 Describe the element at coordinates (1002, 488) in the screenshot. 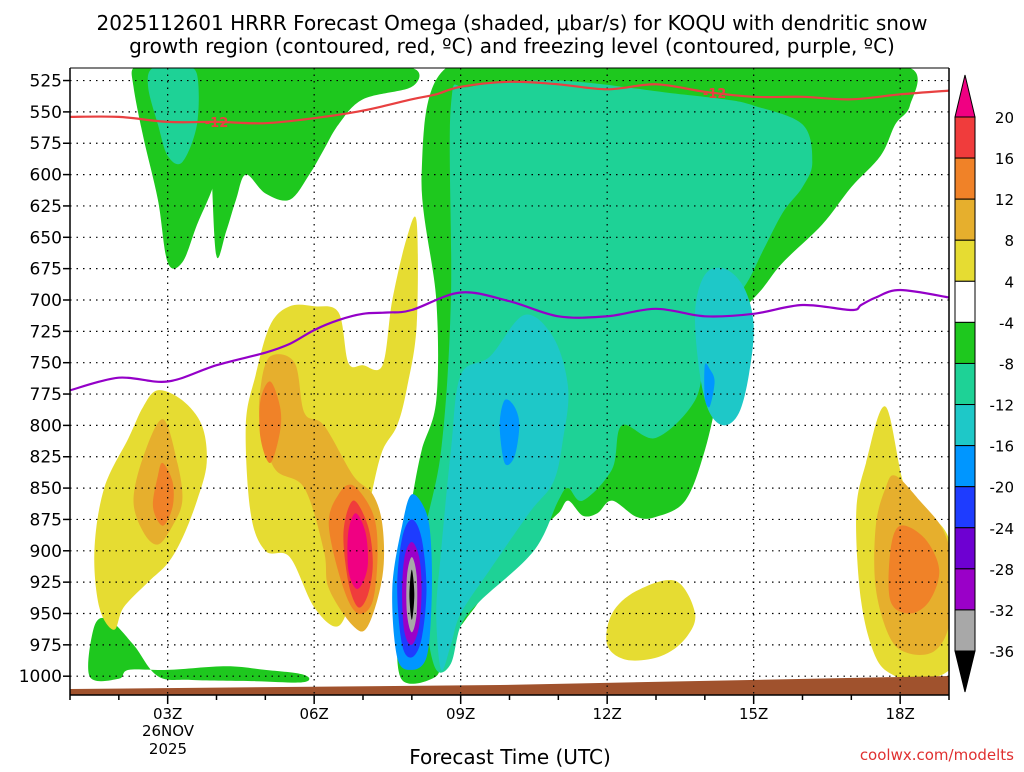

I see `colorbar-label: -20` at that location.